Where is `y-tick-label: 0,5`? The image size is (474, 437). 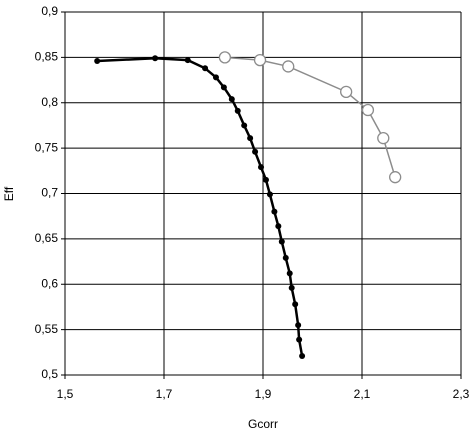 y-tick-label: 0,5 is located at coordinates (49, 374).